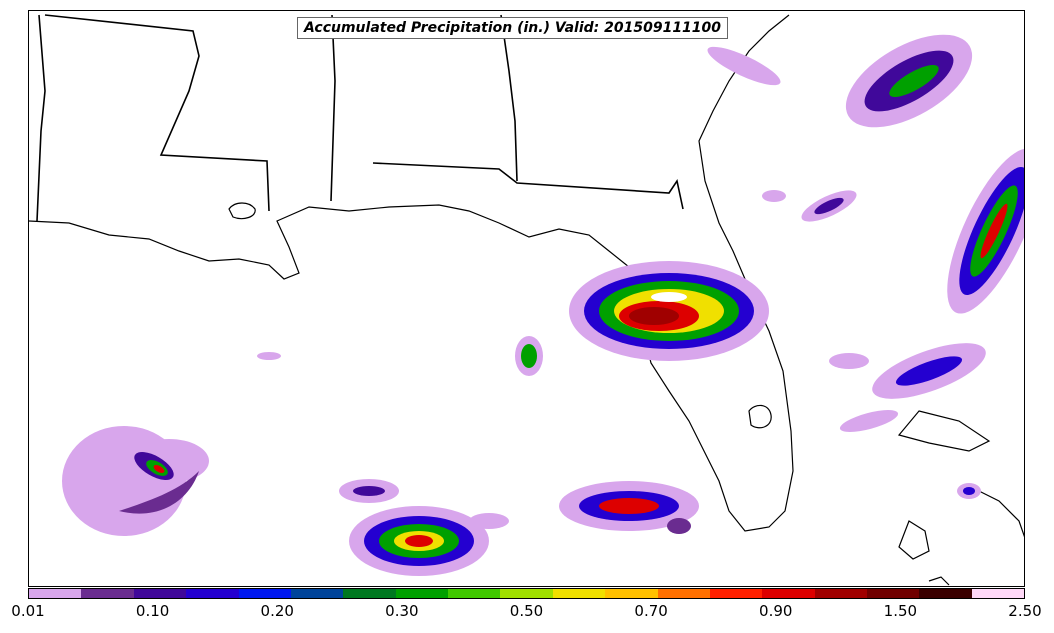 This screenshot has width=1054, height=633. I want to click on colorbar-tick-label: 0.10, so click(152, 611).